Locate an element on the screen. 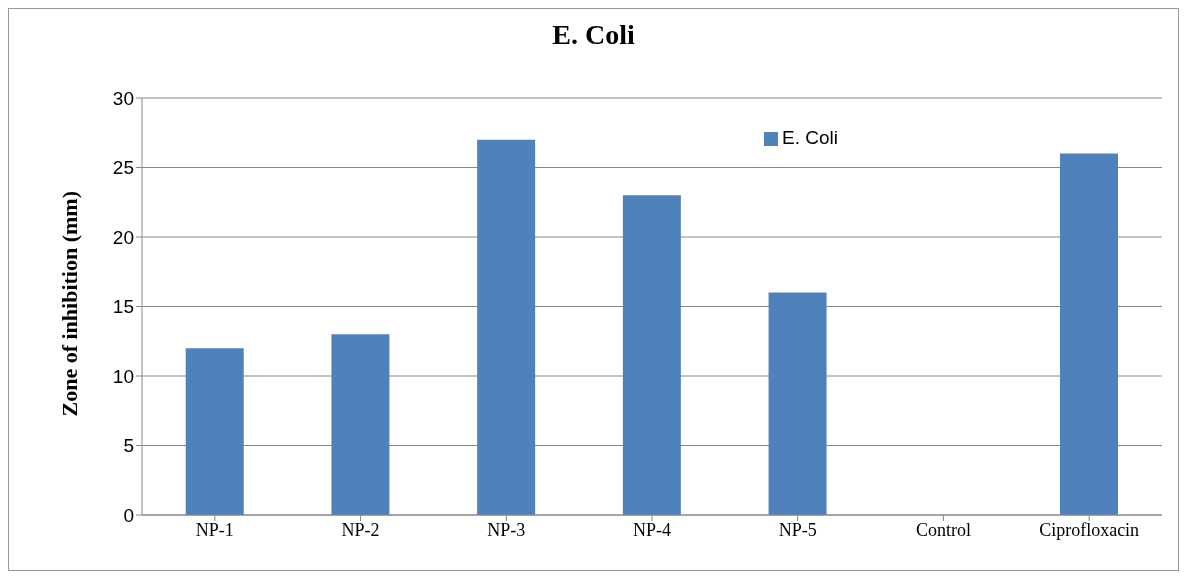  chart-title: E. Coli is located at coordinates (593, 35).